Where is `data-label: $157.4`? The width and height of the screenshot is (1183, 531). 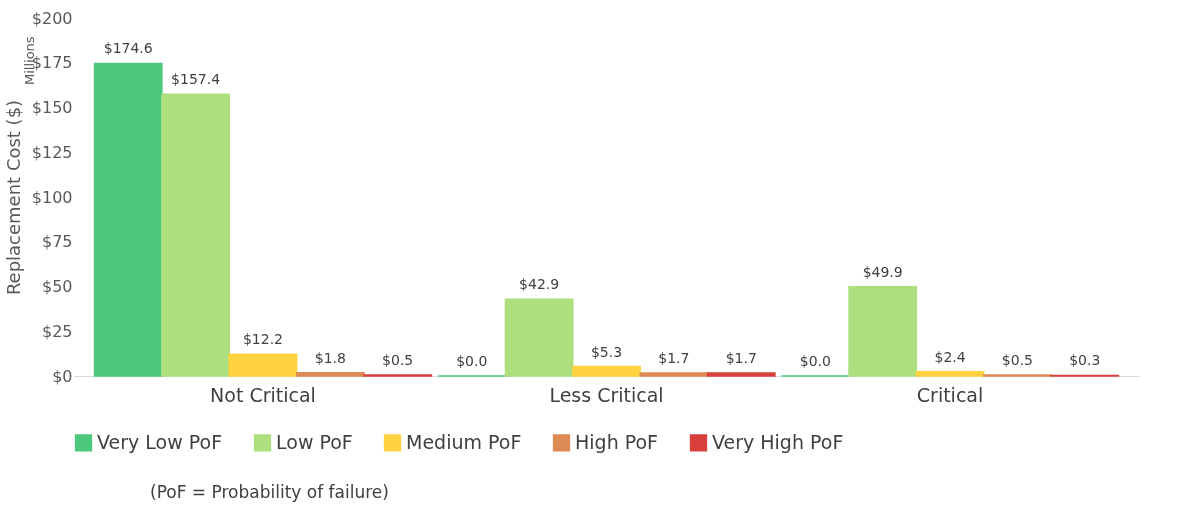
data-label: $157.4 is located at coordinates (196, 79).